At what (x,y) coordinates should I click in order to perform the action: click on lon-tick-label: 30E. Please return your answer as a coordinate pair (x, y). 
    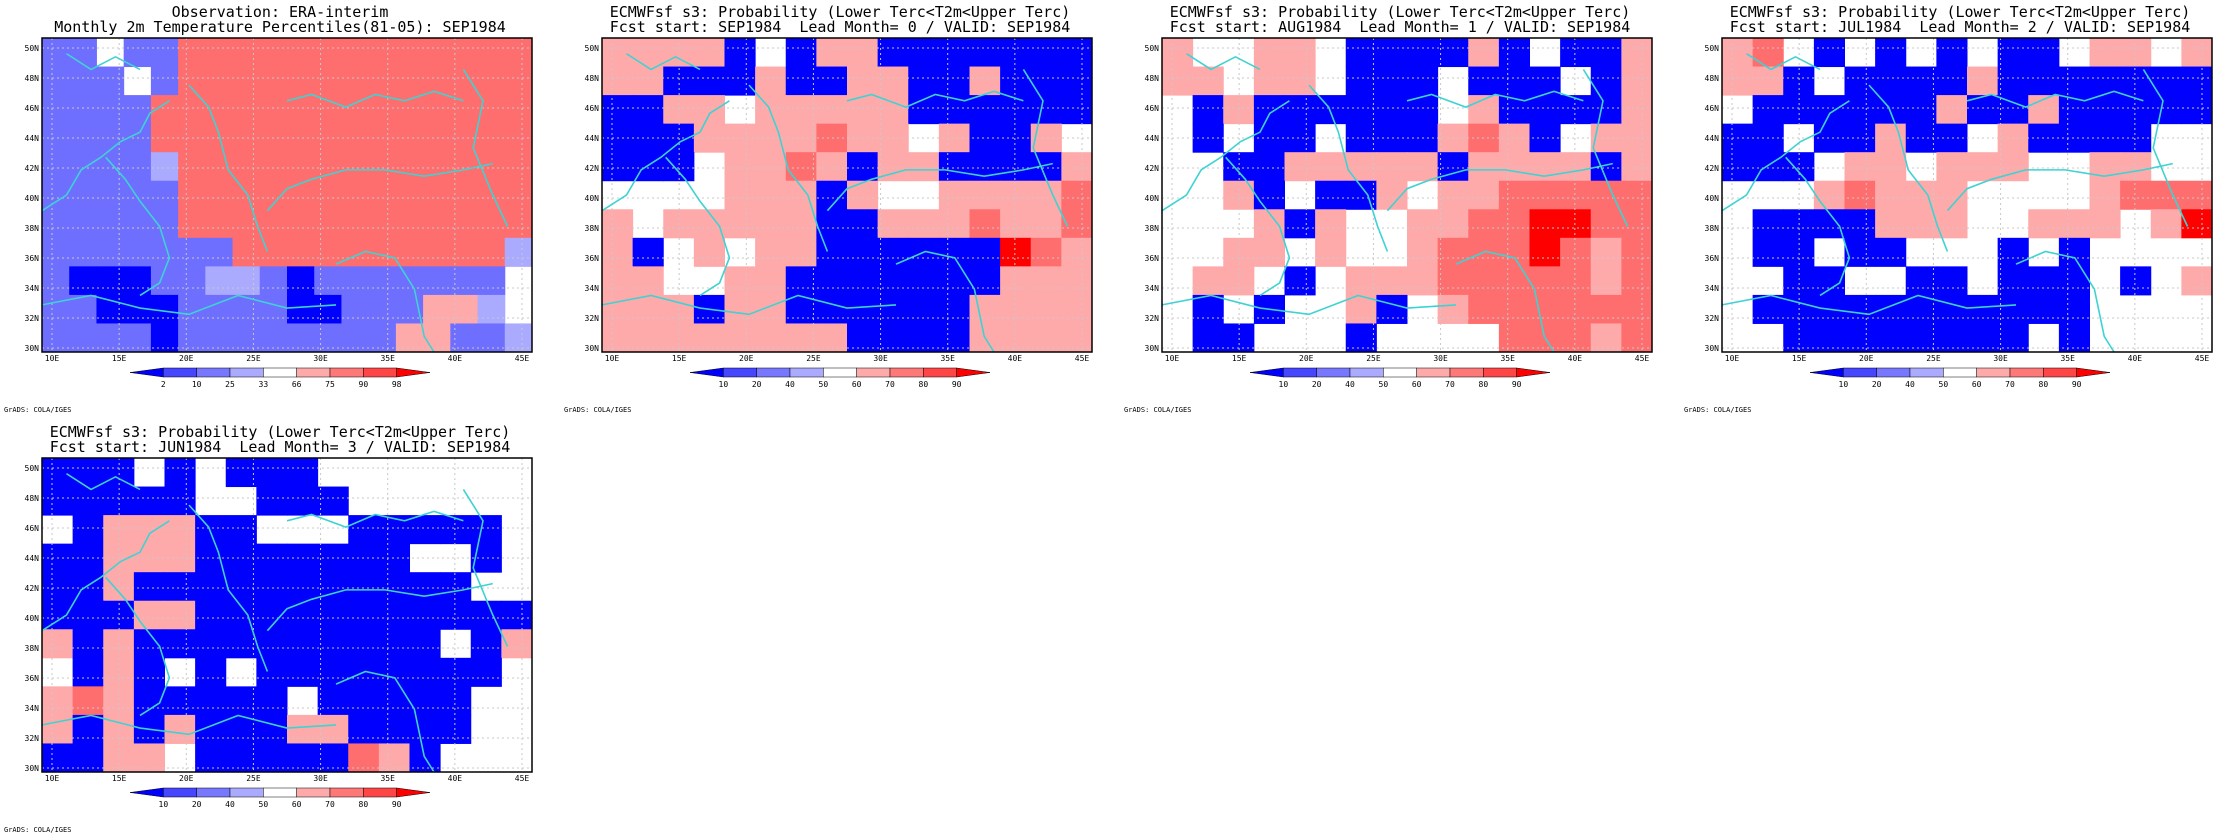
    Looking at the image, I should click on (880, 358).